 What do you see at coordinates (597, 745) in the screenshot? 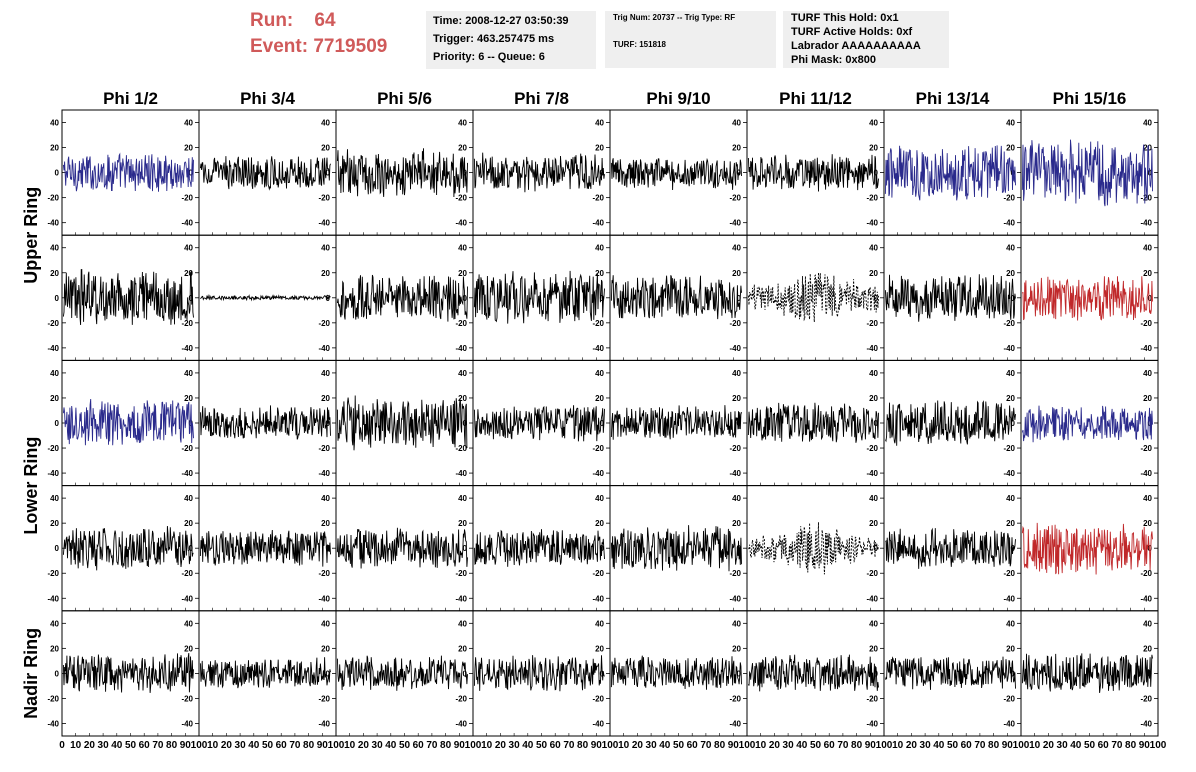
I see `x-tick-label: 90` at bounding box center [597, 745].